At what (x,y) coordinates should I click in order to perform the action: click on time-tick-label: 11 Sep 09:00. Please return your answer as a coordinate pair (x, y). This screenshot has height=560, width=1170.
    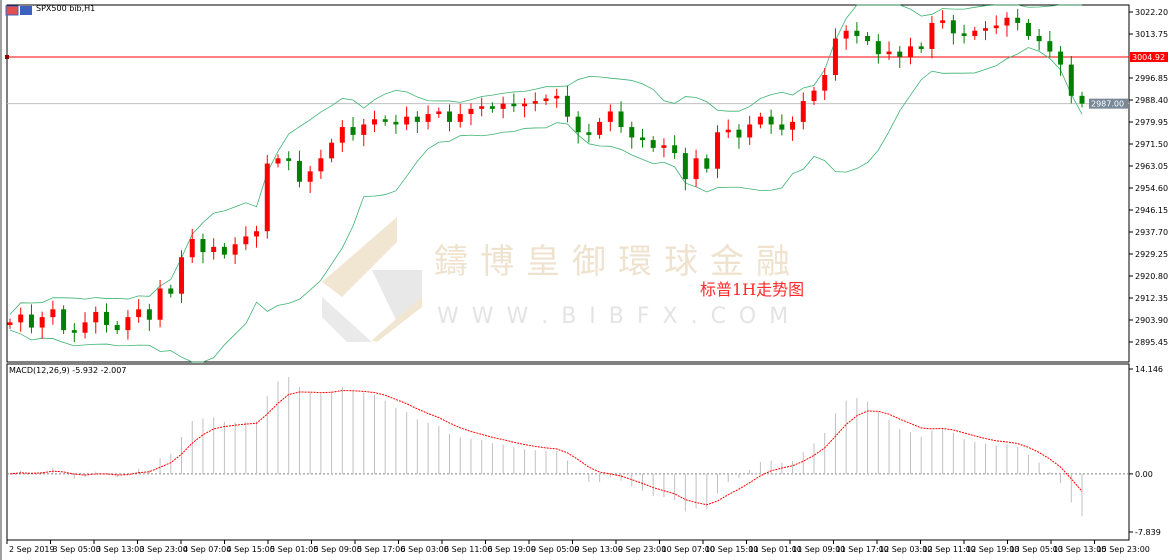
    Looking at the image, I should click on (818, 549).